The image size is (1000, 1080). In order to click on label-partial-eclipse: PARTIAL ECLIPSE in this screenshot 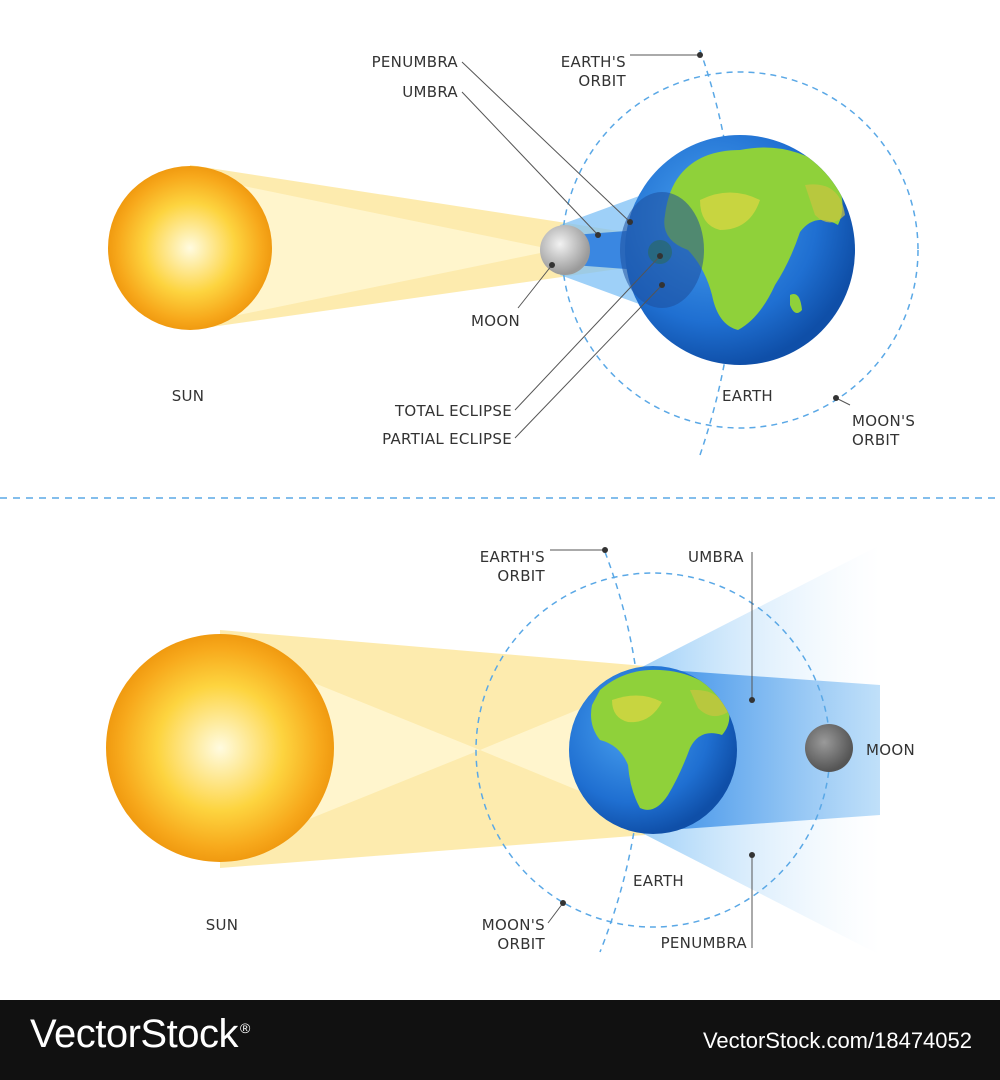, I will do `click(447, 439)`.